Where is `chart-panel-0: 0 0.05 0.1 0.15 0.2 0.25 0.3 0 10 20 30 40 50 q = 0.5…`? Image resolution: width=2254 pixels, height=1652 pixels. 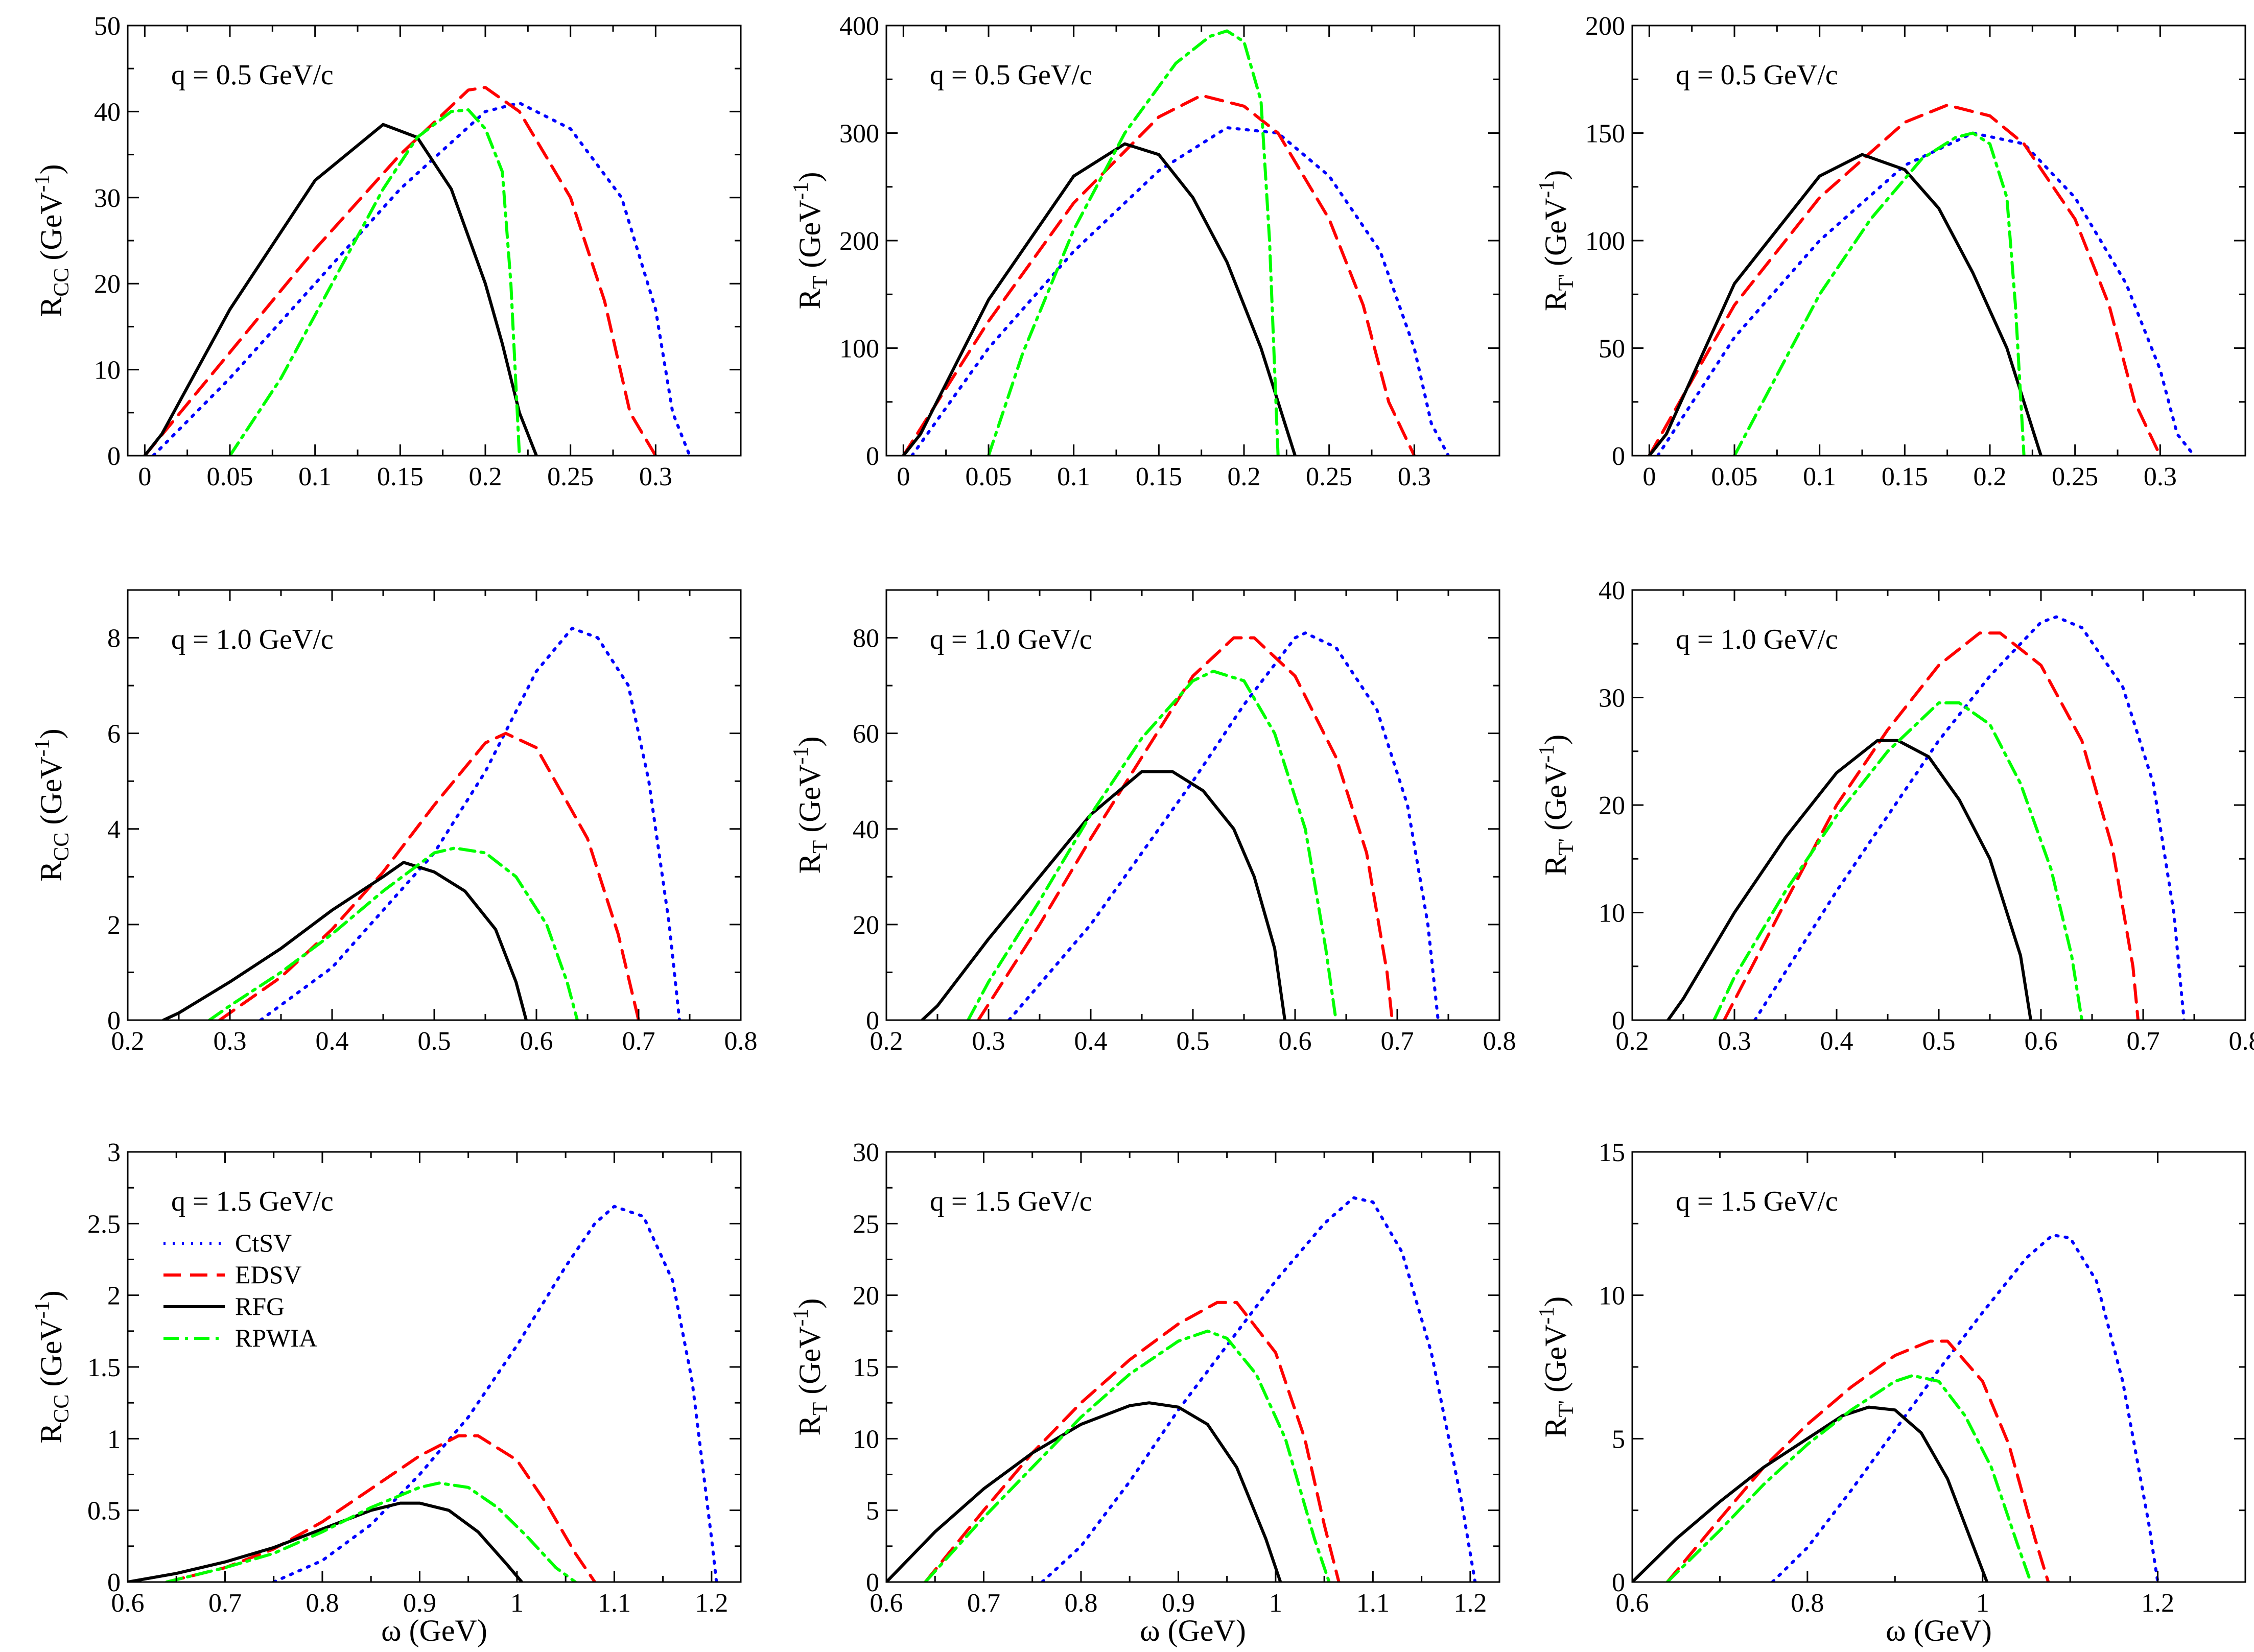
chart-panel-0: 0 0.05 0.1 0.15 0.2 0.25 0.3 0 10 20 30 40 50 q = 0.5… is located at coordinates (386, 251).